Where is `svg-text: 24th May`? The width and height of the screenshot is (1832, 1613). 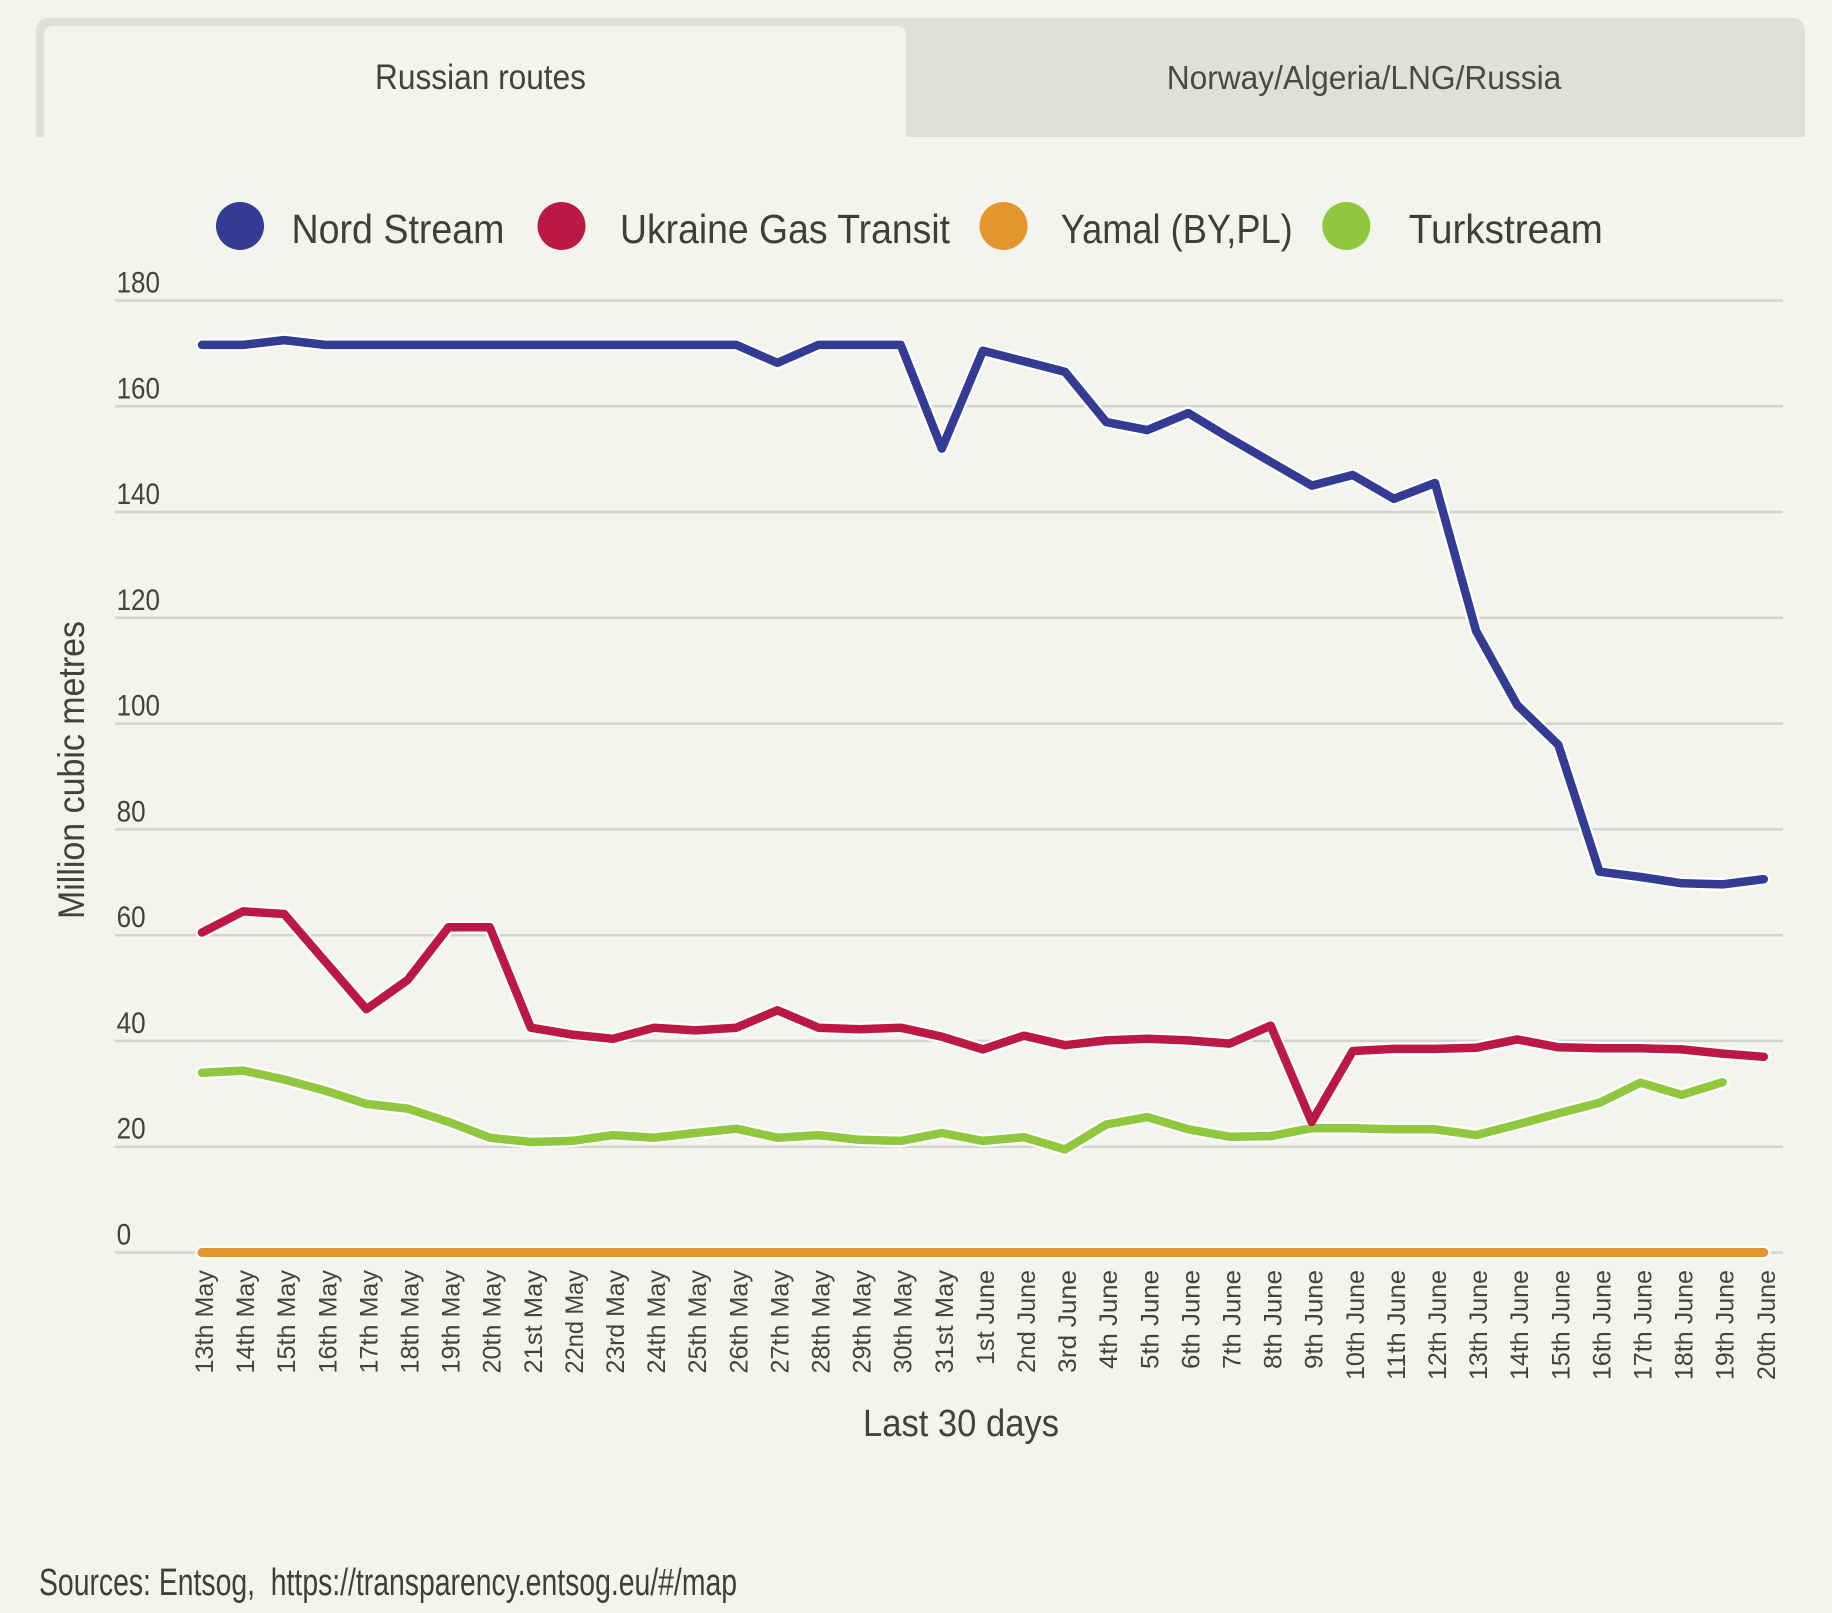 svg-text: 24th May is located at coordinates (657, 1322).